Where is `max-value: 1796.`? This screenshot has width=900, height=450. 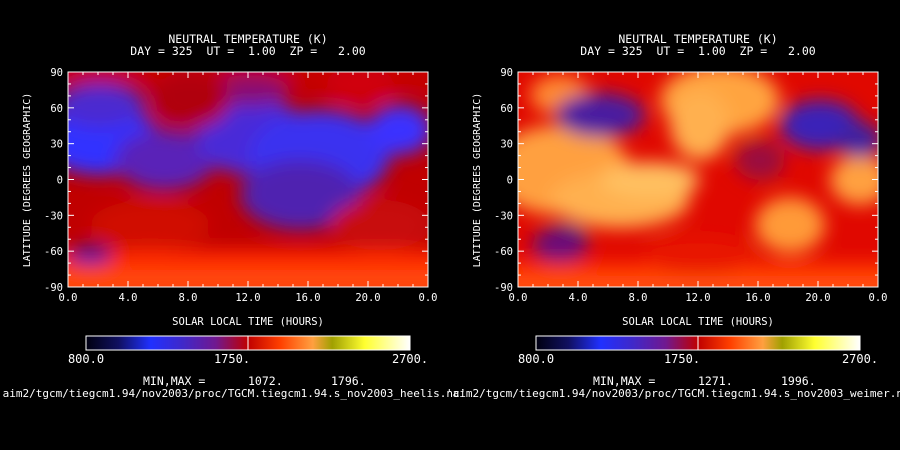
max-value: 1796. is located at coordinates (348, 381).